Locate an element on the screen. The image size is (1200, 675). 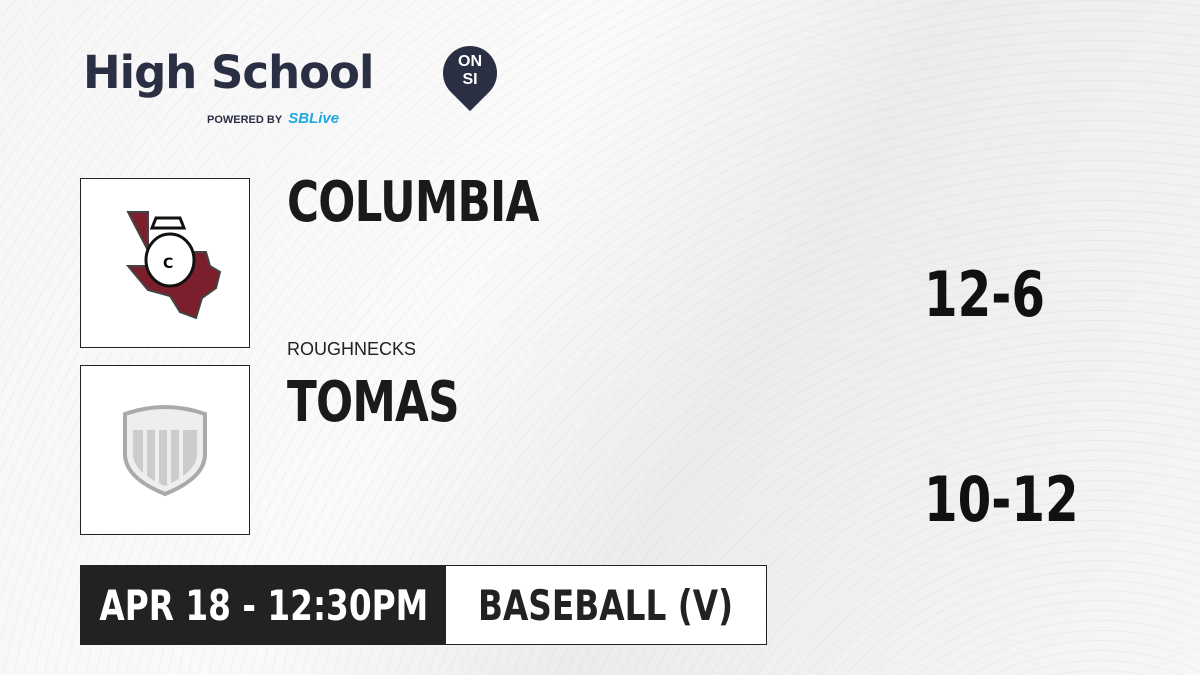
game-datetime: APR 18 - 12:30PM is located at coordinates (263, 605).